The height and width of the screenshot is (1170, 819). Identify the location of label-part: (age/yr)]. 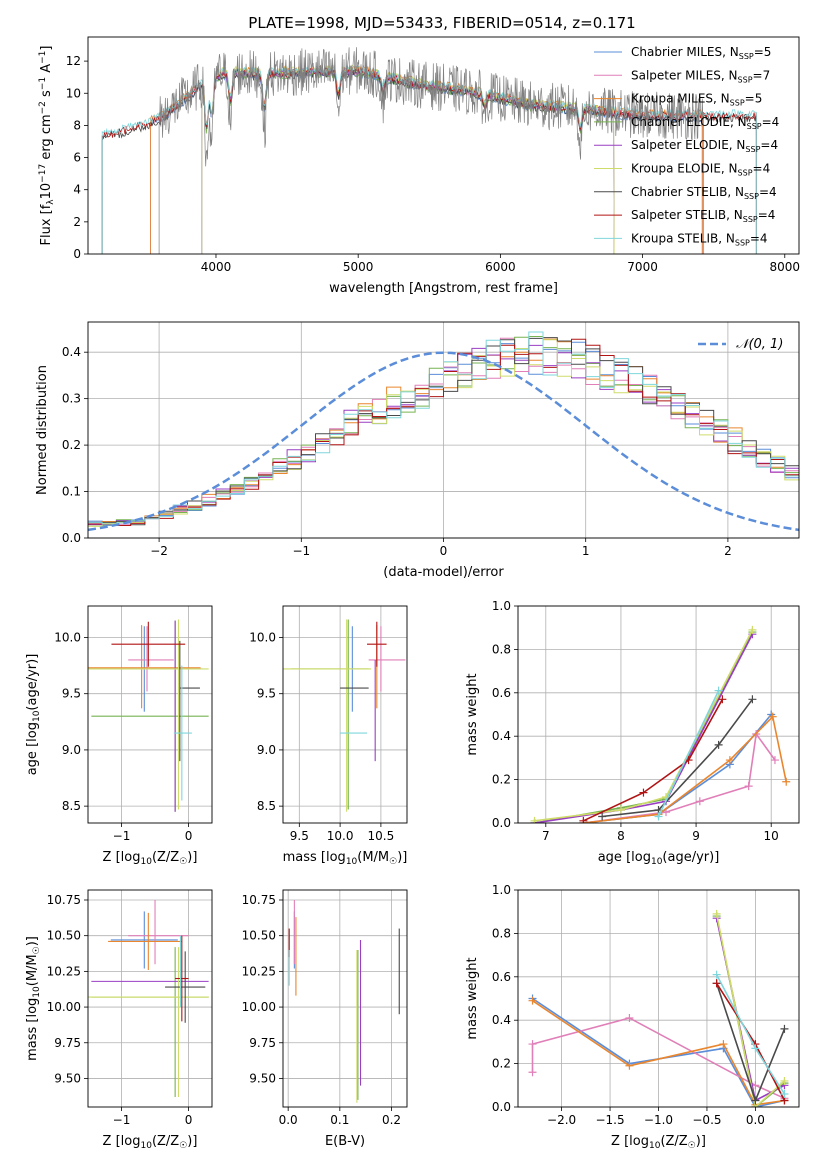
(690, 857).